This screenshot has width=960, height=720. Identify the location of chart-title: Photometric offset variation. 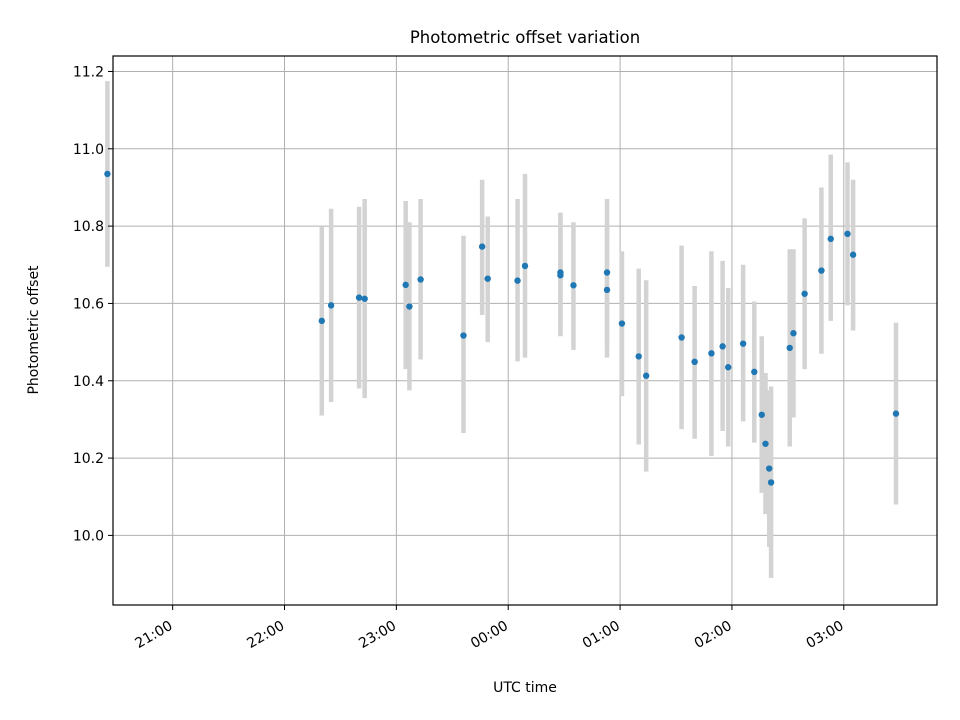
(525, 37).